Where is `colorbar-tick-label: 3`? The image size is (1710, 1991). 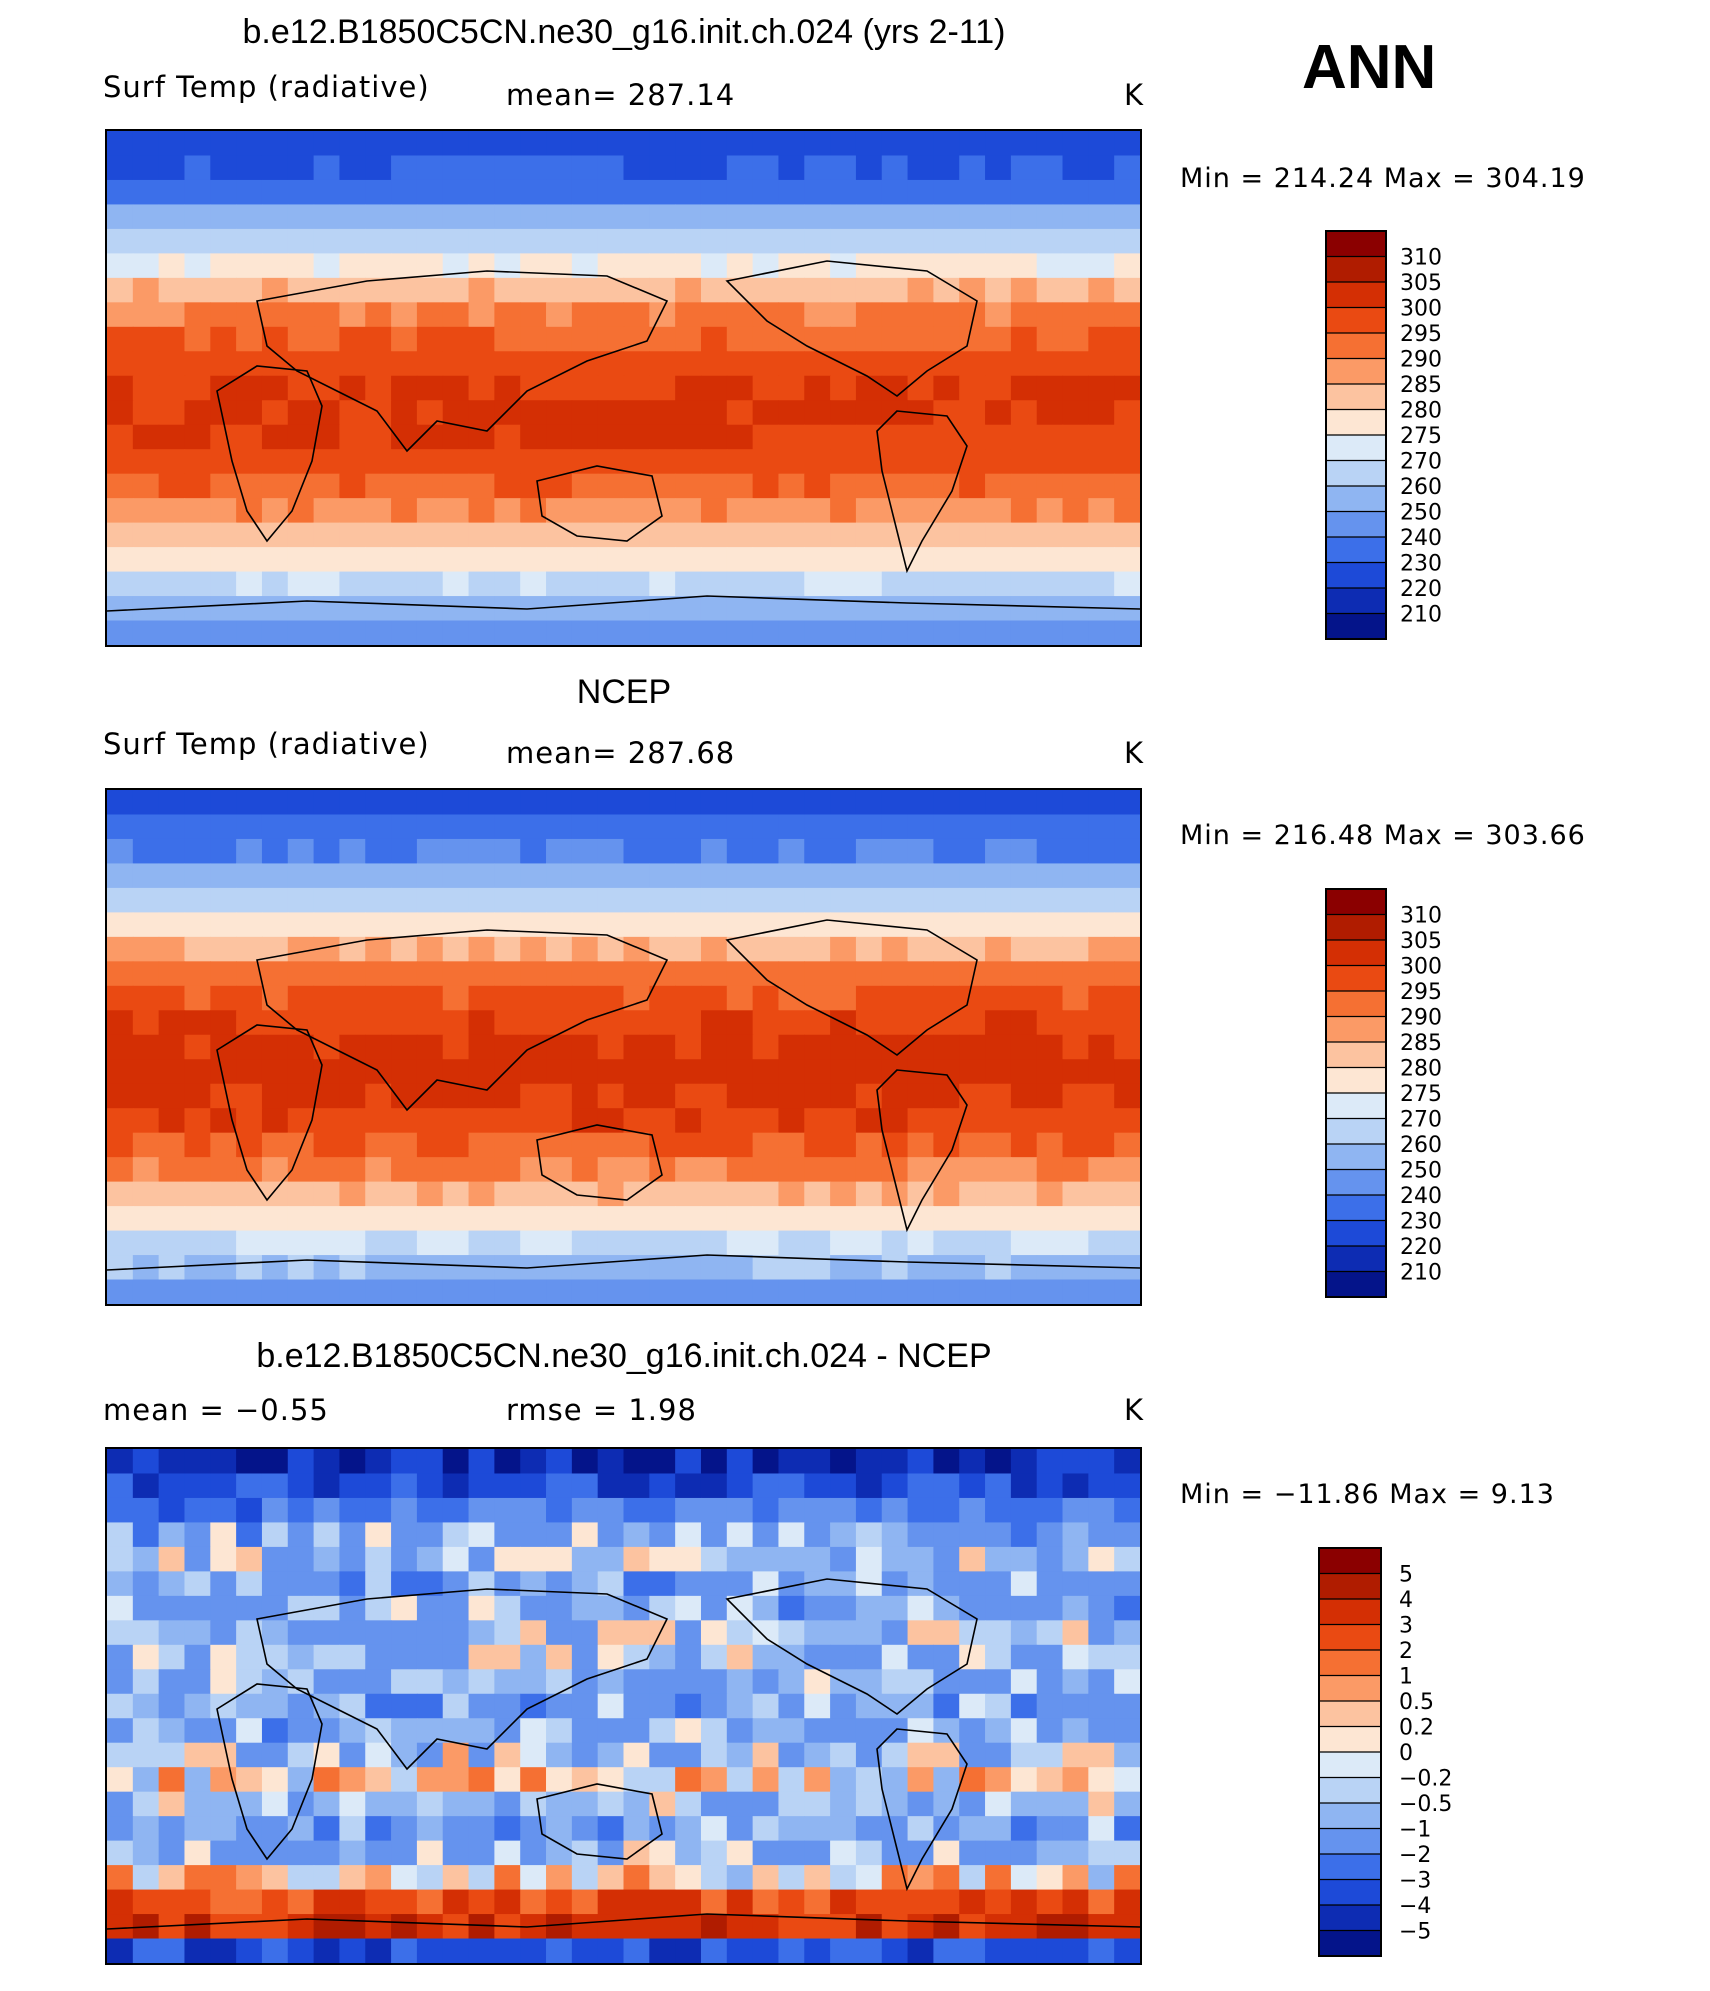 colorbar-tick-label: 3 is located at coordinates (1406, 1626).